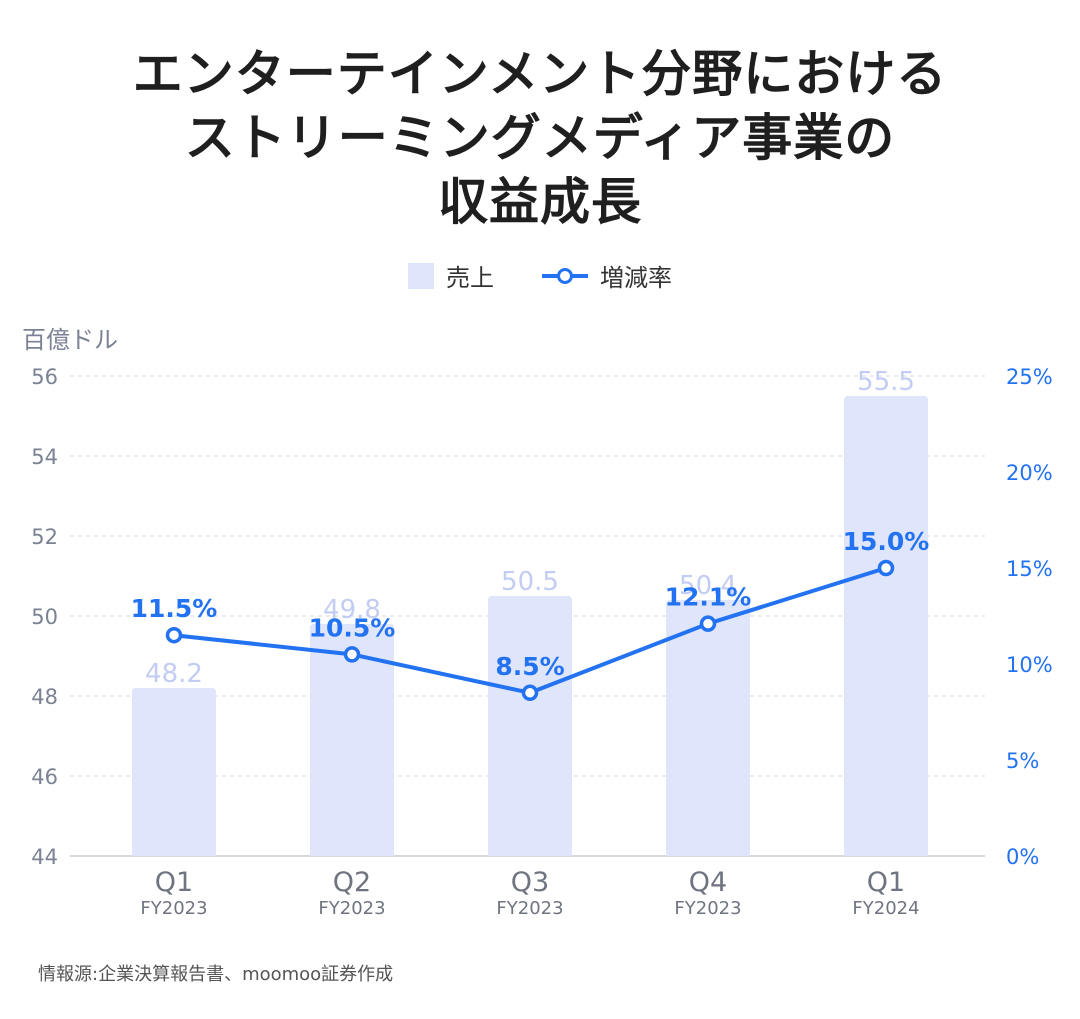 This screenshot has height=1019, width=1080. I want to click on legend-item-growth: 増減率, so click(607, 275).